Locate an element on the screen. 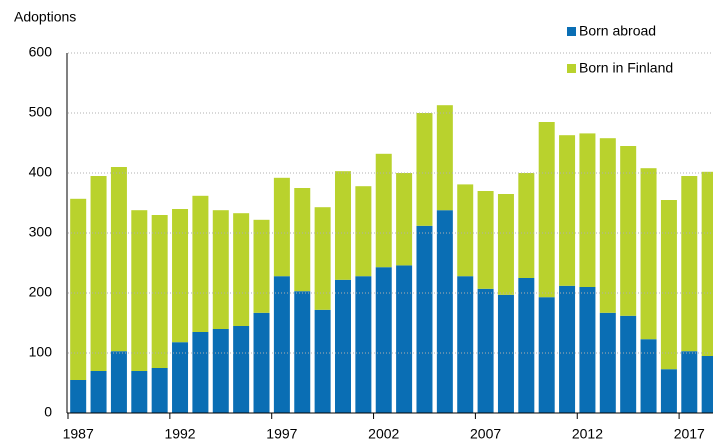 The image size is (713, 445). x-tick-label: 1992 is located at coordinates (179, 434).